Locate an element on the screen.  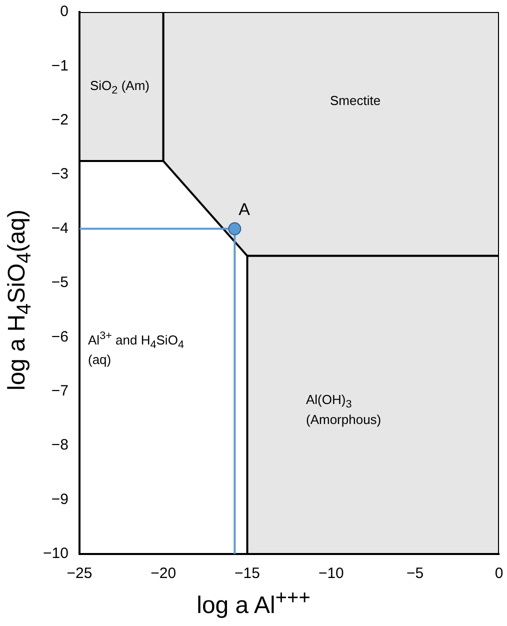
x-tick-label: −20 is located at coordinates (163, 573).